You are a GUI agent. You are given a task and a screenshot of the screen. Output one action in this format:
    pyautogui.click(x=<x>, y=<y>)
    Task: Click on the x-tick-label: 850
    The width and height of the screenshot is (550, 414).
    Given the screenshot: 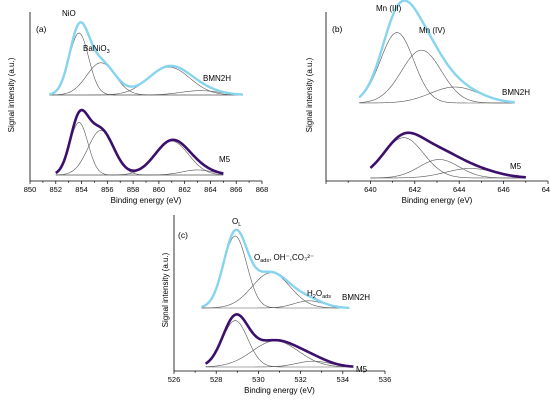 What is the action you would take?
    pyautogui.click(x=30, y=189)
    